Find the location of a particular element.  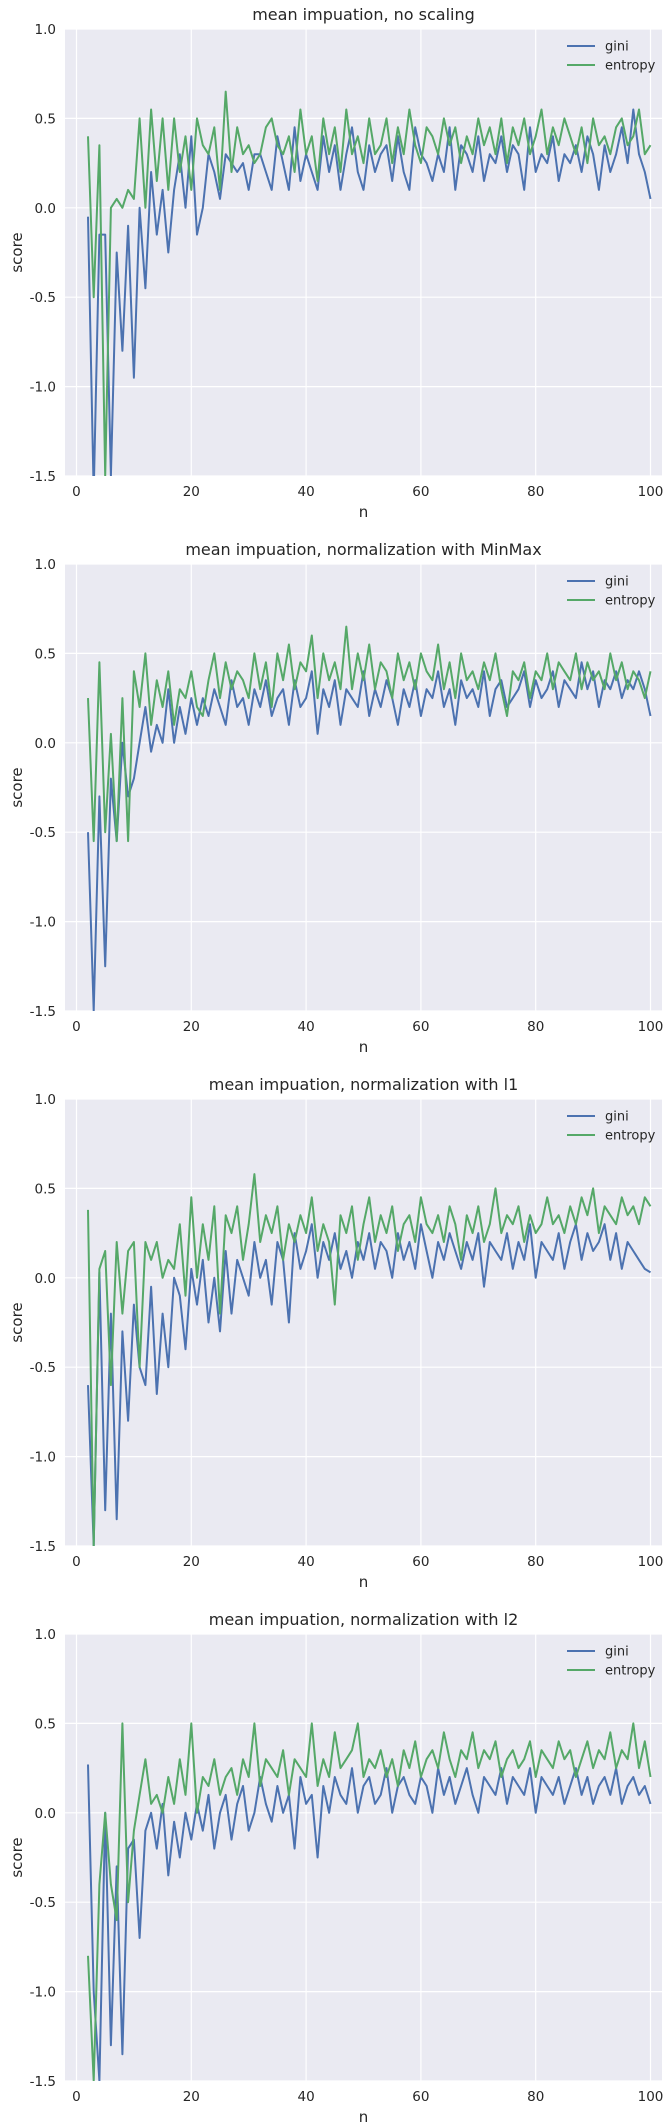

chart-title: mean impuation, normalization with l1 is located at coordinates (364, 1084).